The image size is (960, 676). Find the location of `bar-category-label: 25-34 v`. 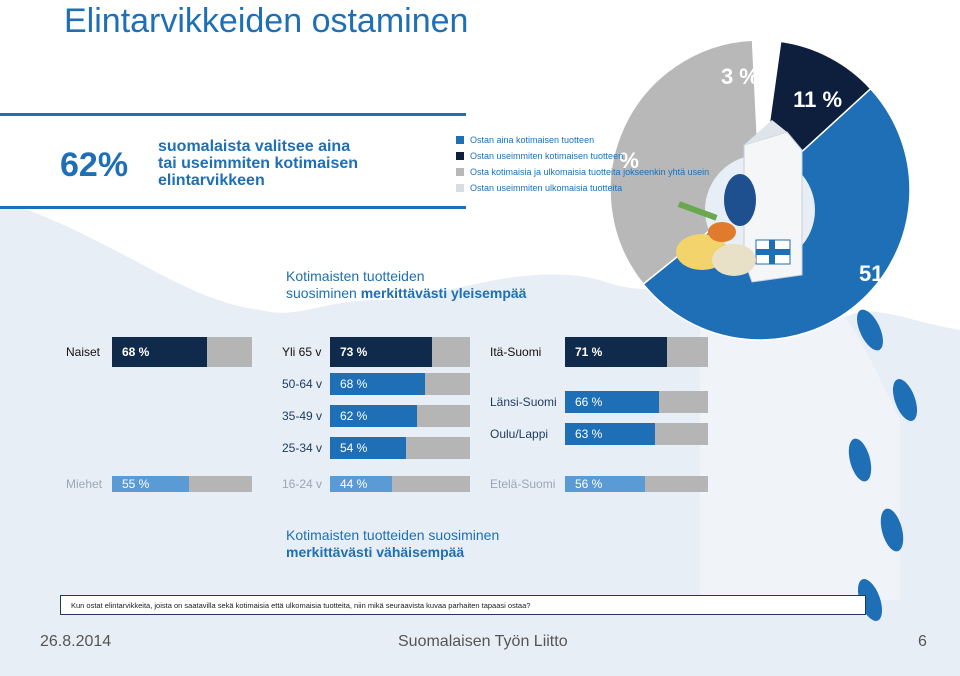

bar-category-label: 25-34 v is located at coordinates (302, 448).